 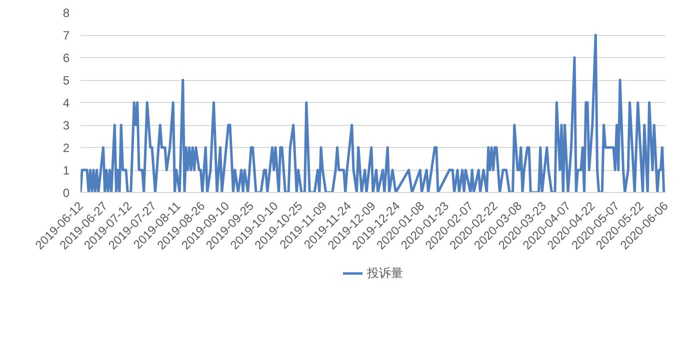 What do you see at coordinates (66, 171) in the screenshot?
I see `y-tick-label: 1` at bounding box center [66, 171].